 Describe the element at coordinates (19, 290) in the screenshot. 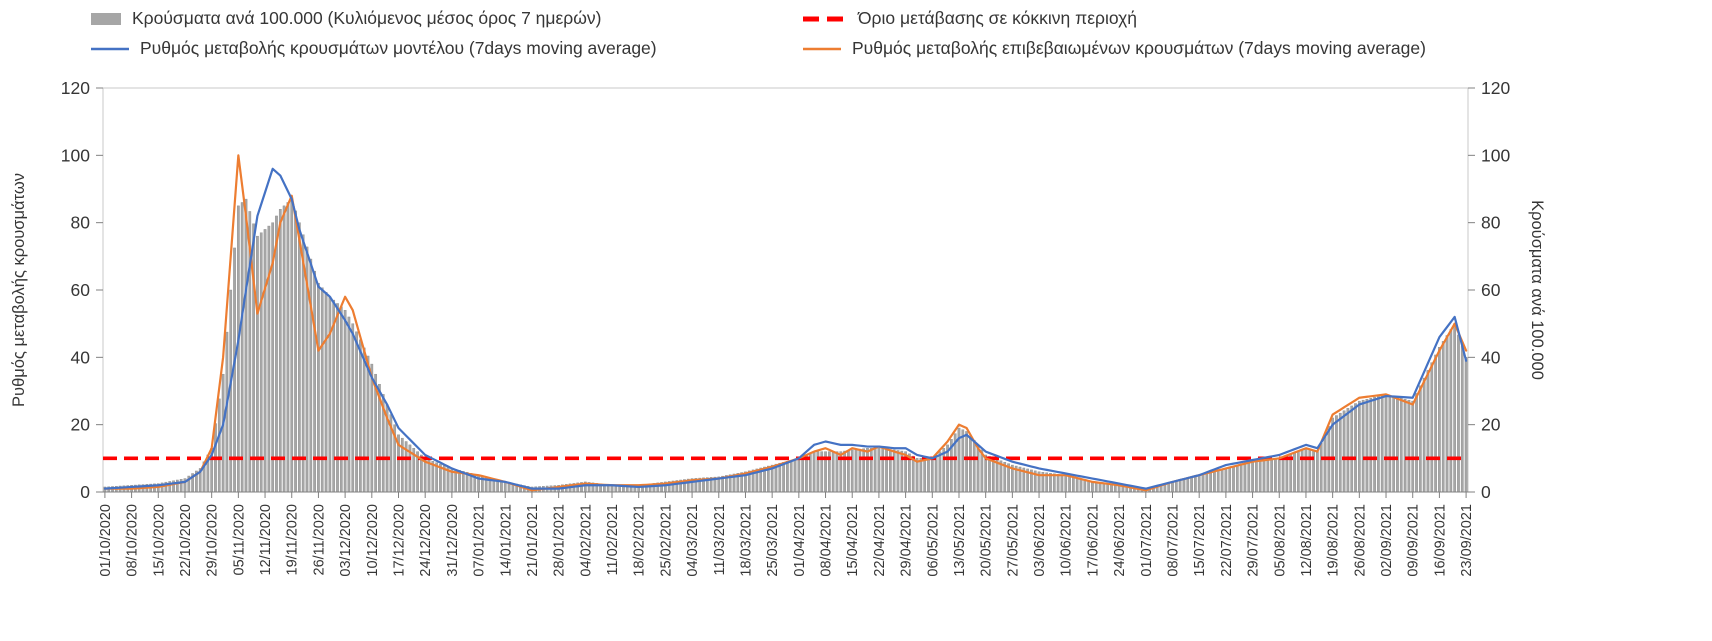

I see `y-axis-title-left: Ρυθμός μεταβολής κρουσμάτων` at that location.